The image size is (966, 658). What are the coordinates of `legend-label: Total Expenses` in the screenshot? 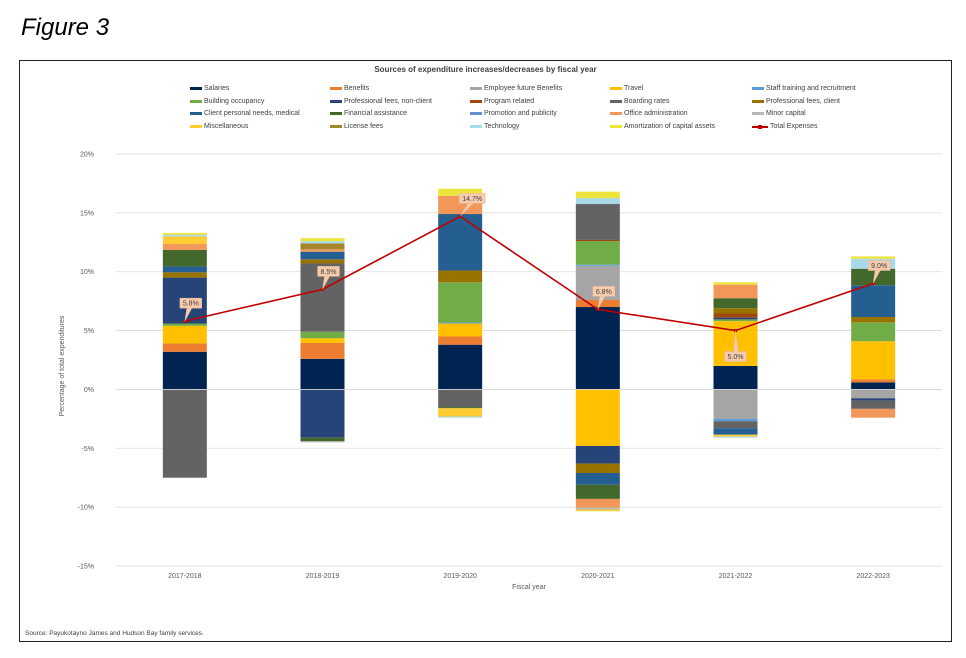 It's located at (794, 127).